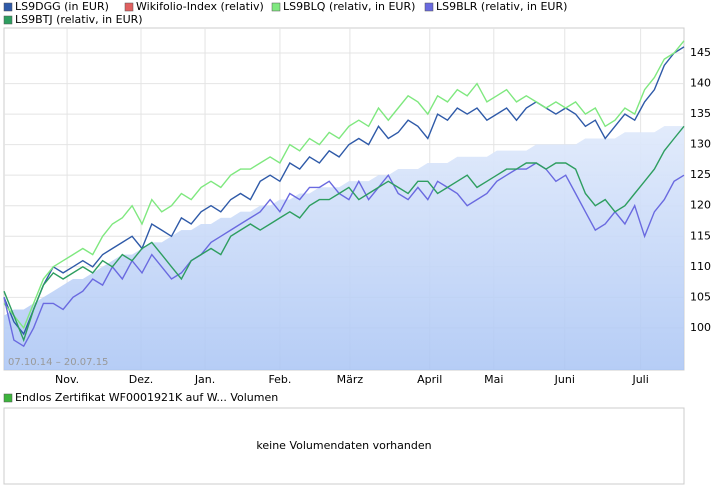  Describe the element at coordinates (700, 113) in the screenshot. I see `y-tick-label: 135` at that location.